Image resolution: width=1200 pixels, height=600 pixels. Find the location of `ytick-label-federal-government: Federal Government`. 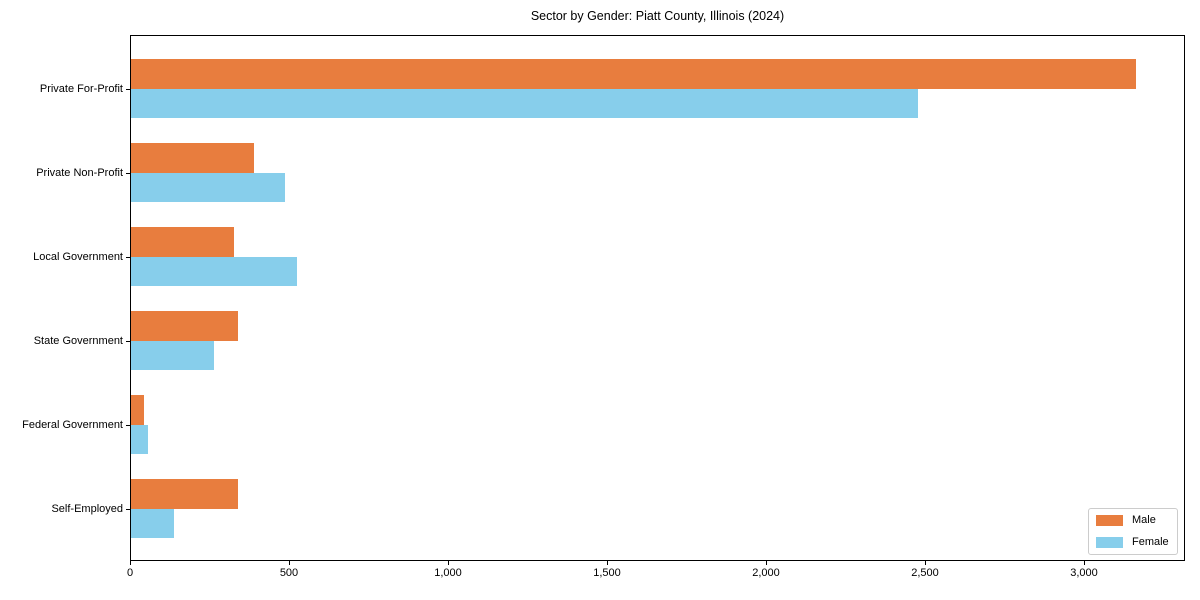

ytick-label-federal-government: Federal Government is located at coordinates (72, 424).